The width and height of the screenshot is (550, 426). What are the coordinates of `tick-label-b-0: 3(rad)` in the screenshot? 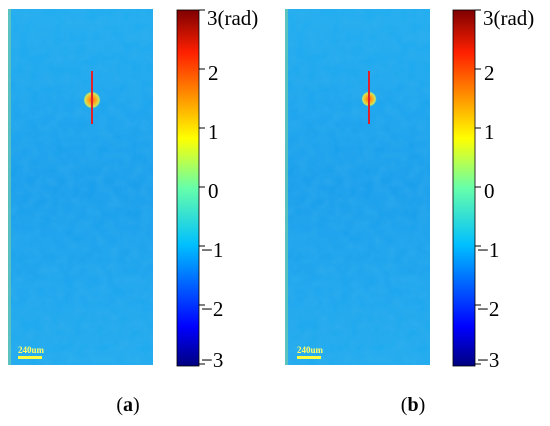 It's located at (508, 18).